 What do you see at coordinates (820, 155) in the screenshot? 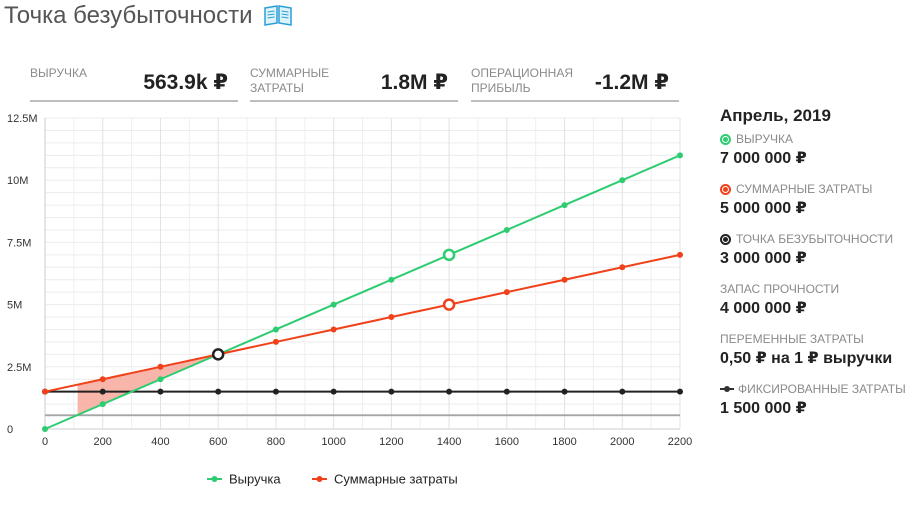
I see `details-revenue: ВЫРУЧКА 7 000 000 ₽` at bounding box center [820, 155].